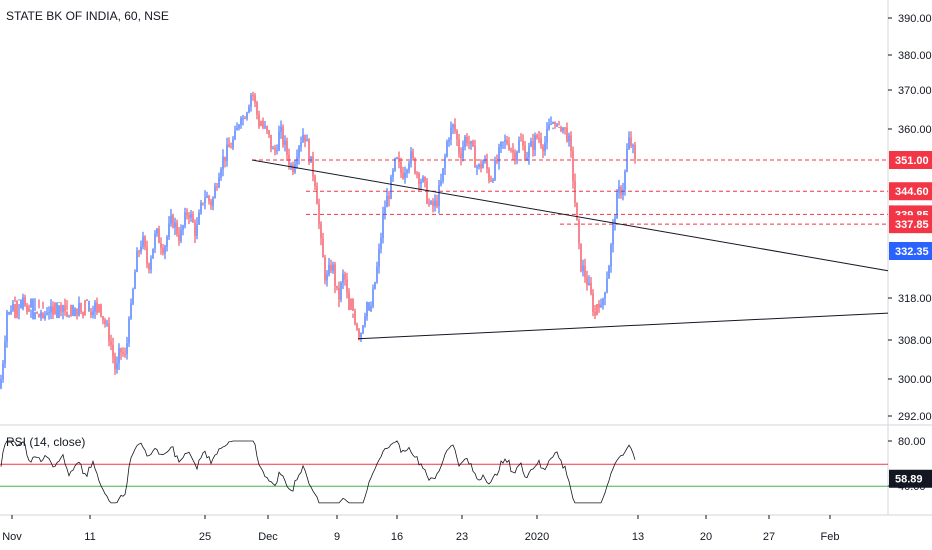 The height and width of the screenshot is (550, 932). I want to click on time-tick-label: 13, so click(638, 537).